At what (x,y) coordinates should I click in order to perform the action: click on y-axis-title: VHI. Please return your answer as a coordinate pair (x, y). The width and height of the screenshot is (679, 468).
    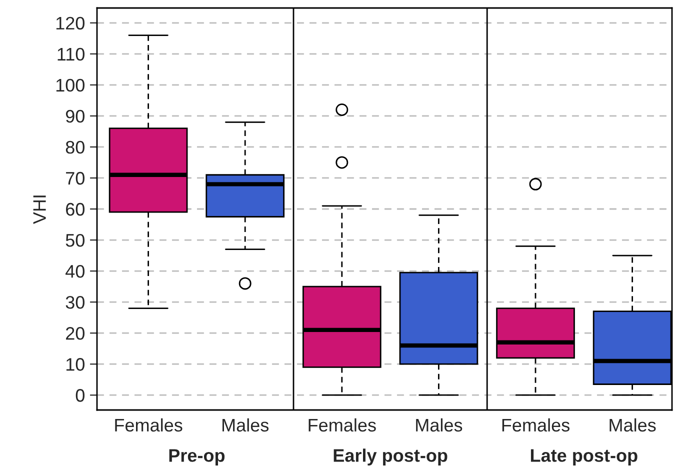
    Looking at the image, I should click on (39, 210).